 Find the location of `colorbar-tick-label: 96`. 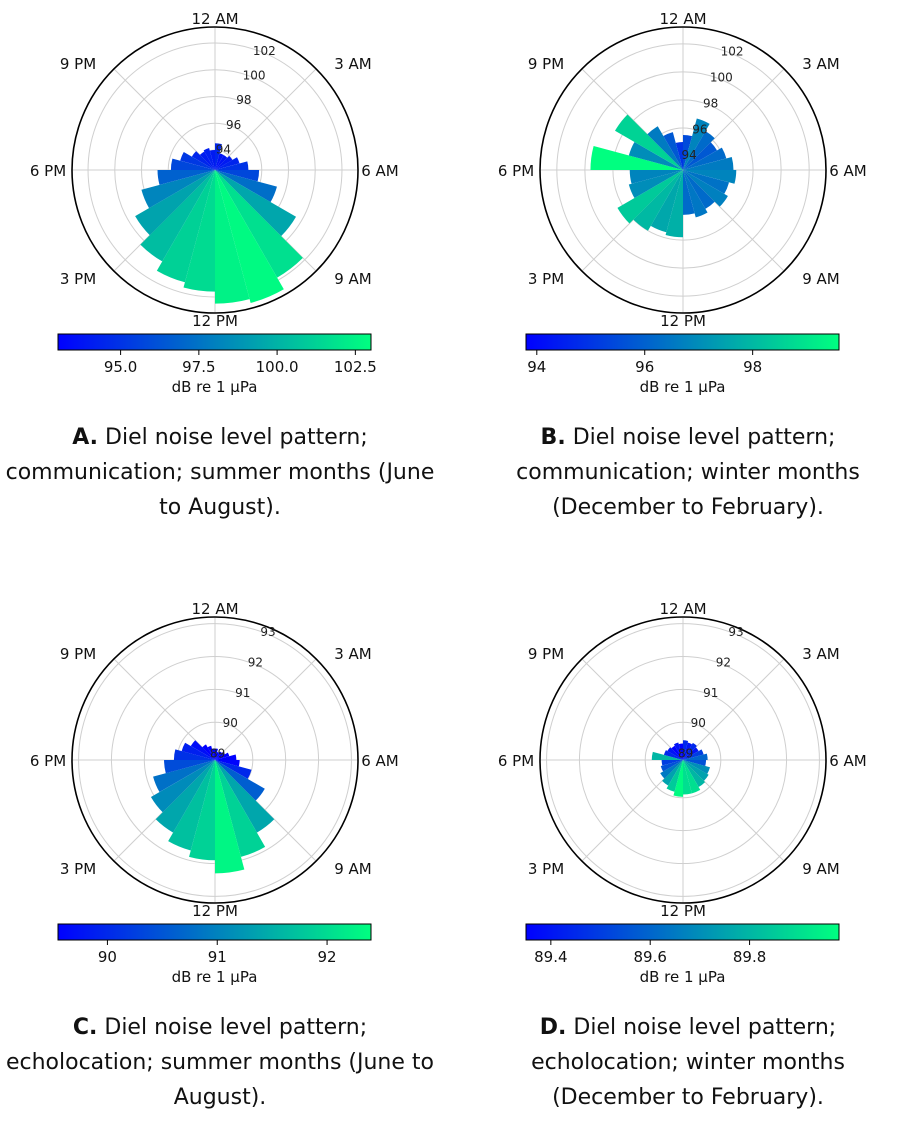

colorbar-tick-label: 96 is located at coordinates (644, 367).